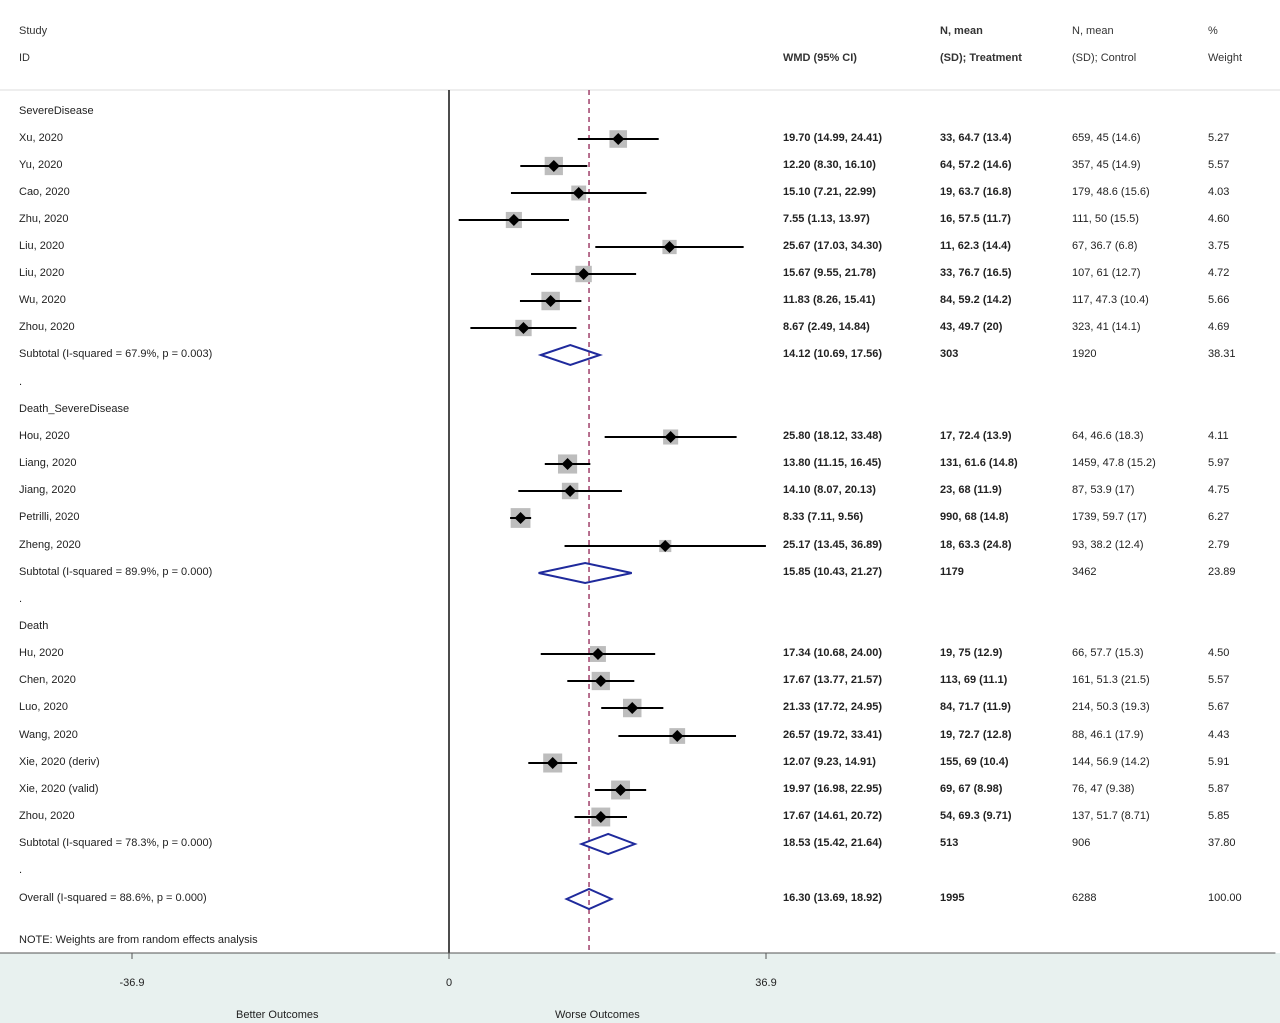 Image resolution: width=1280 pixels, height=1023 pixels. Describe the element at coordinates (116, 843) in the screenshot. I see `row-label: Subtotal (I-squared = 78.3%, p = 0.000)` at that location.